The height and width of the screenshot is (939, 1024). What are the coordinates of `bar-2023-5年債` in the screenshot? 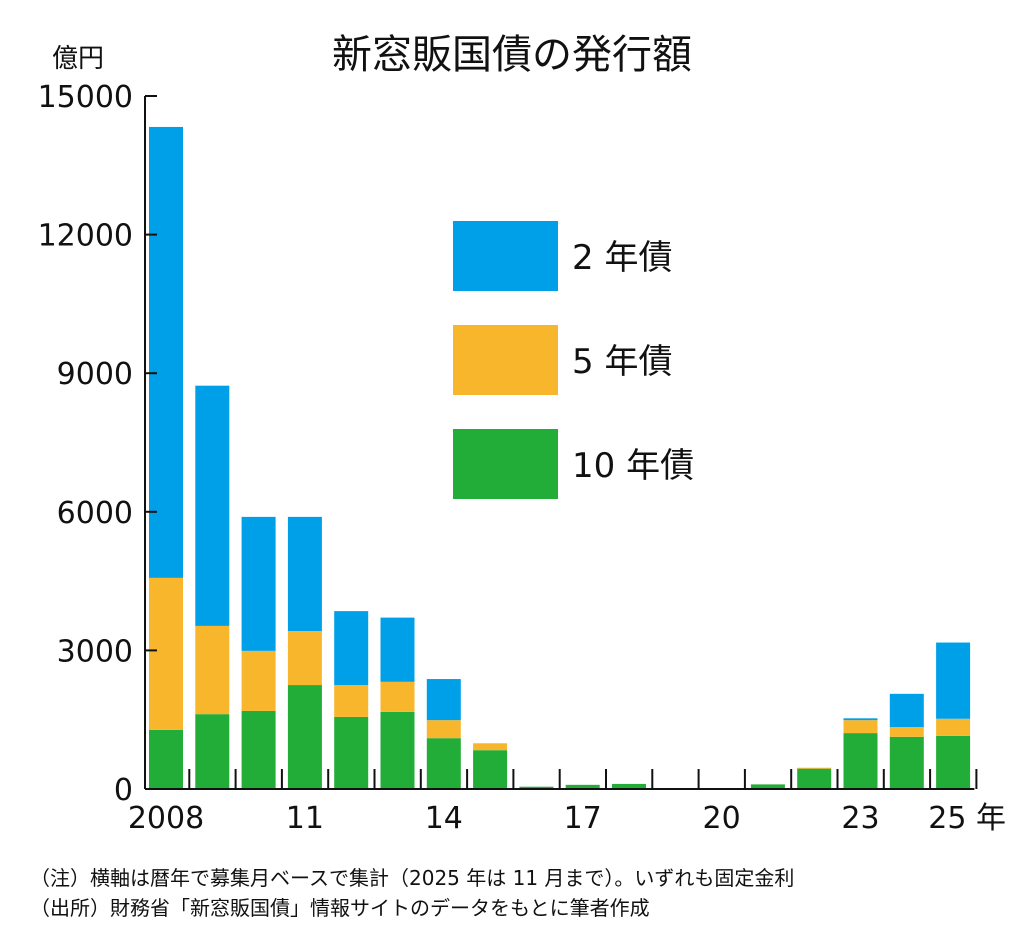 It's located at (860, 727).